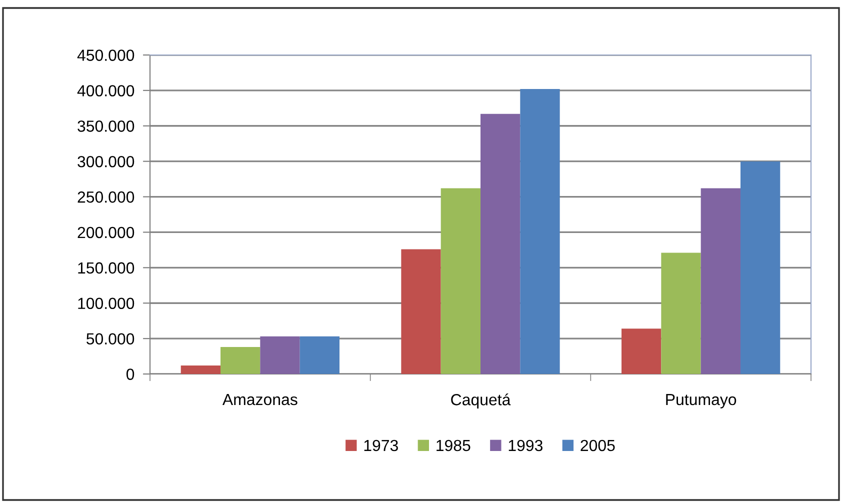 This screenshot has height=504, width=843. Describe the element at coordinates (453, 446) in the screenshot. I see `legend-label: 1985` at that location.